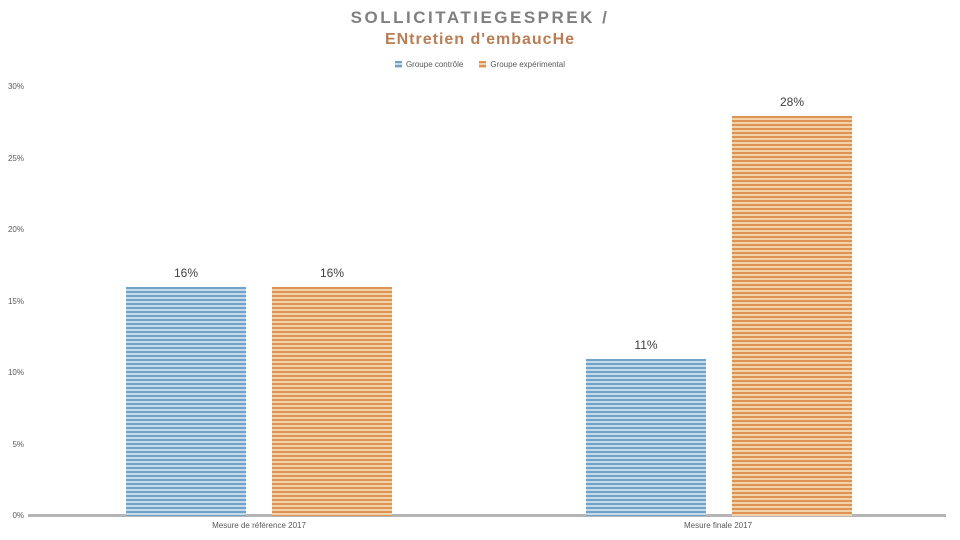  I want to click on bar-value-label: 28%, so click(792, 102).